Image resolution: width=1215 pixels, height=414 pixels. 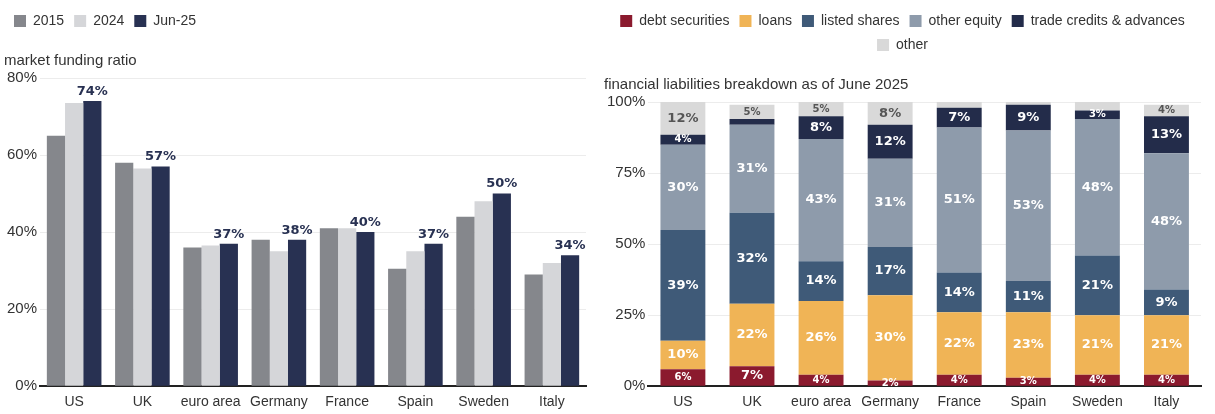 I want to click on y-tick-label: 20%, so click(x=22, y=308).